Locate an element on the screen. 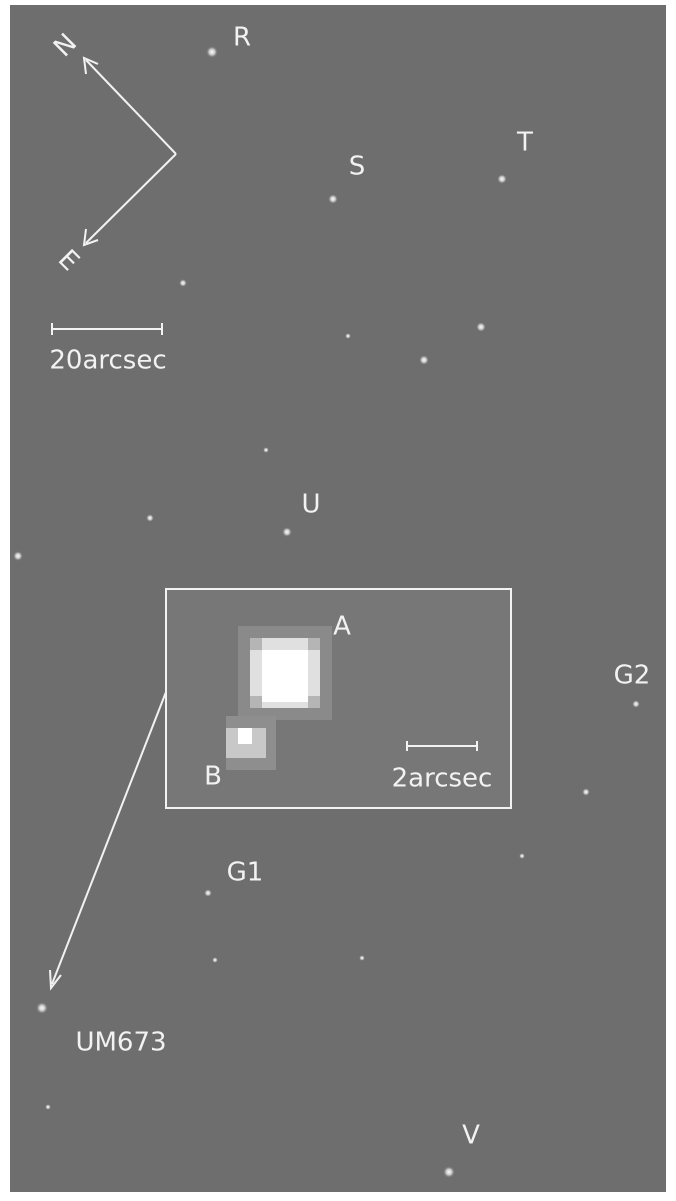  object-label: T is located at coordinates (524, 143).